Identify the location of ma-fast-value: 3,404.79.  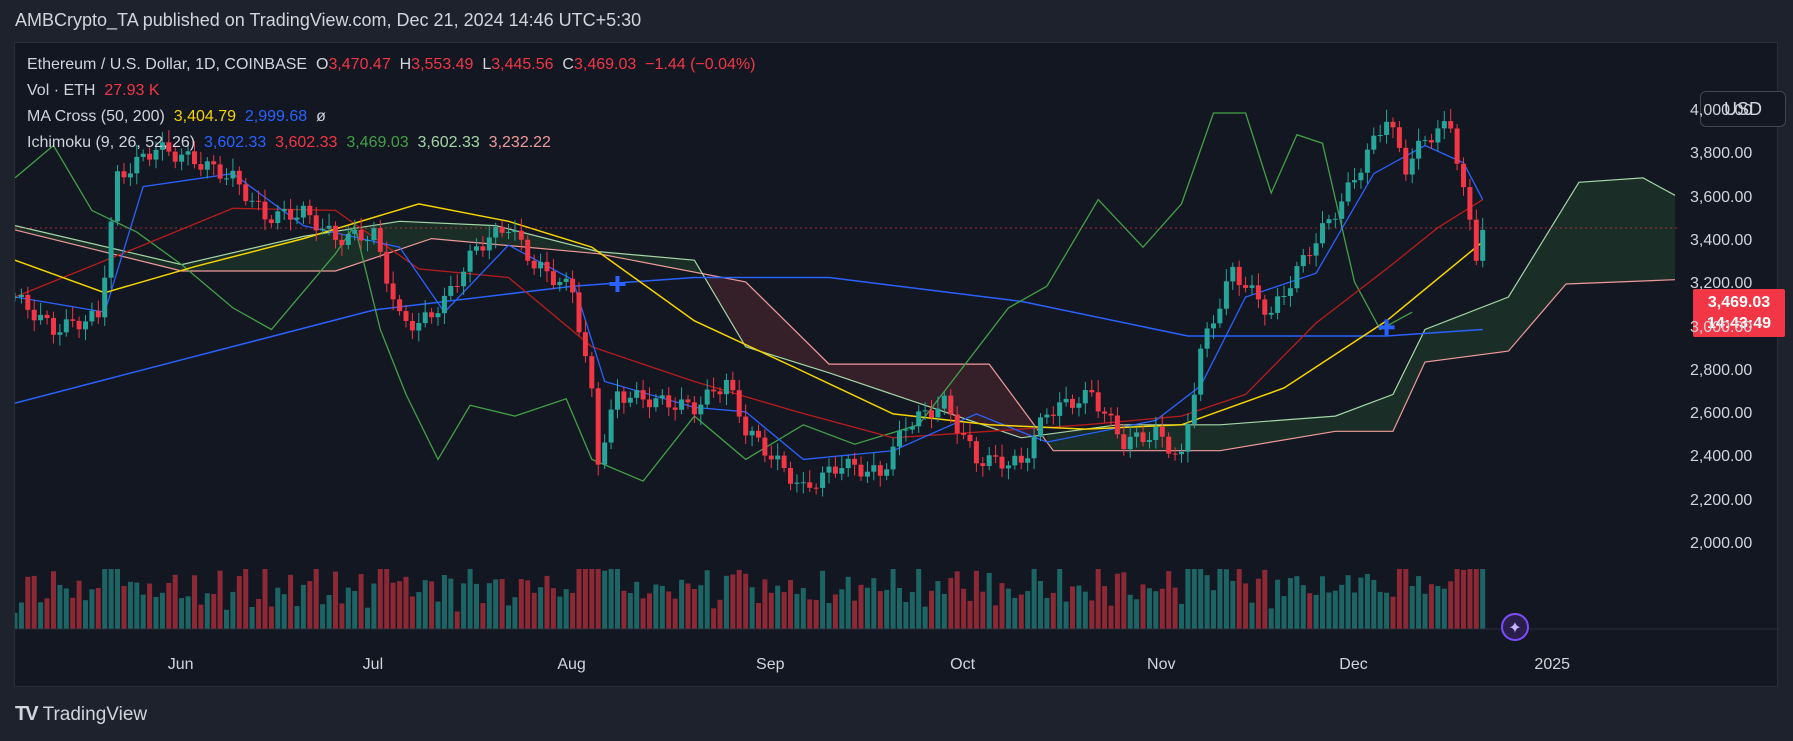
(204, 116).